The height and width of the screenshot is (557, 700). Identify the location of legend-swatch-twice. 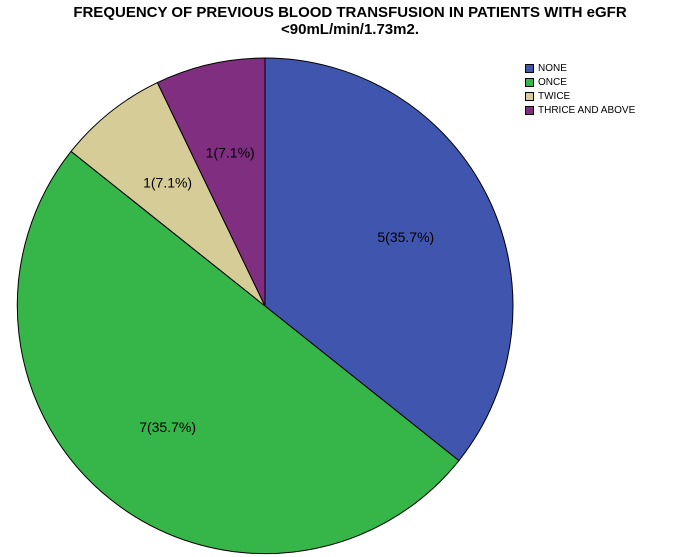
(529, 96).